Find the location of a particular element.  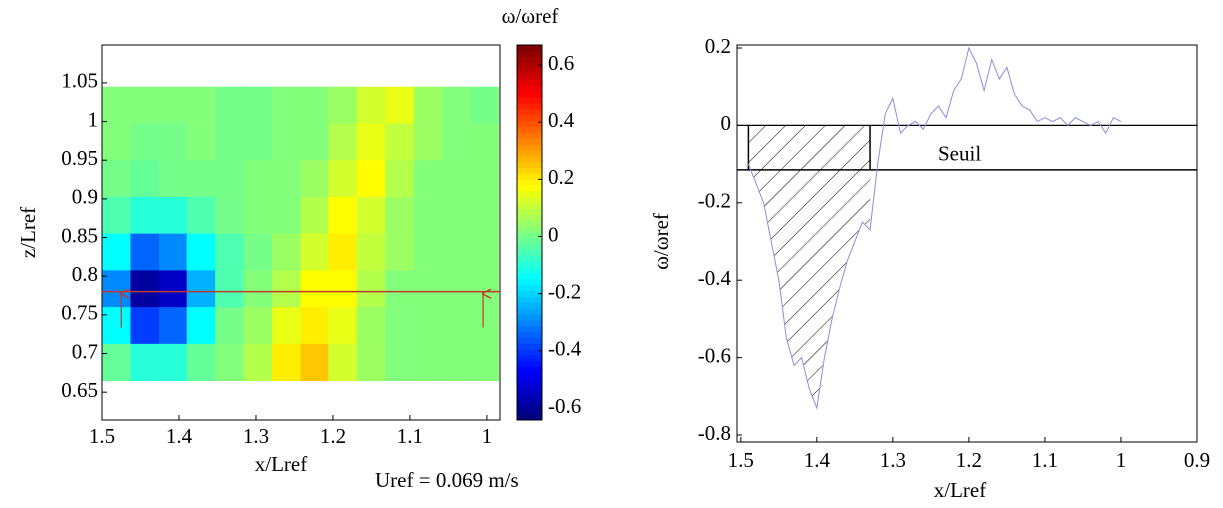

x-tick-label: 1 is located at coordinates (1121, 460).